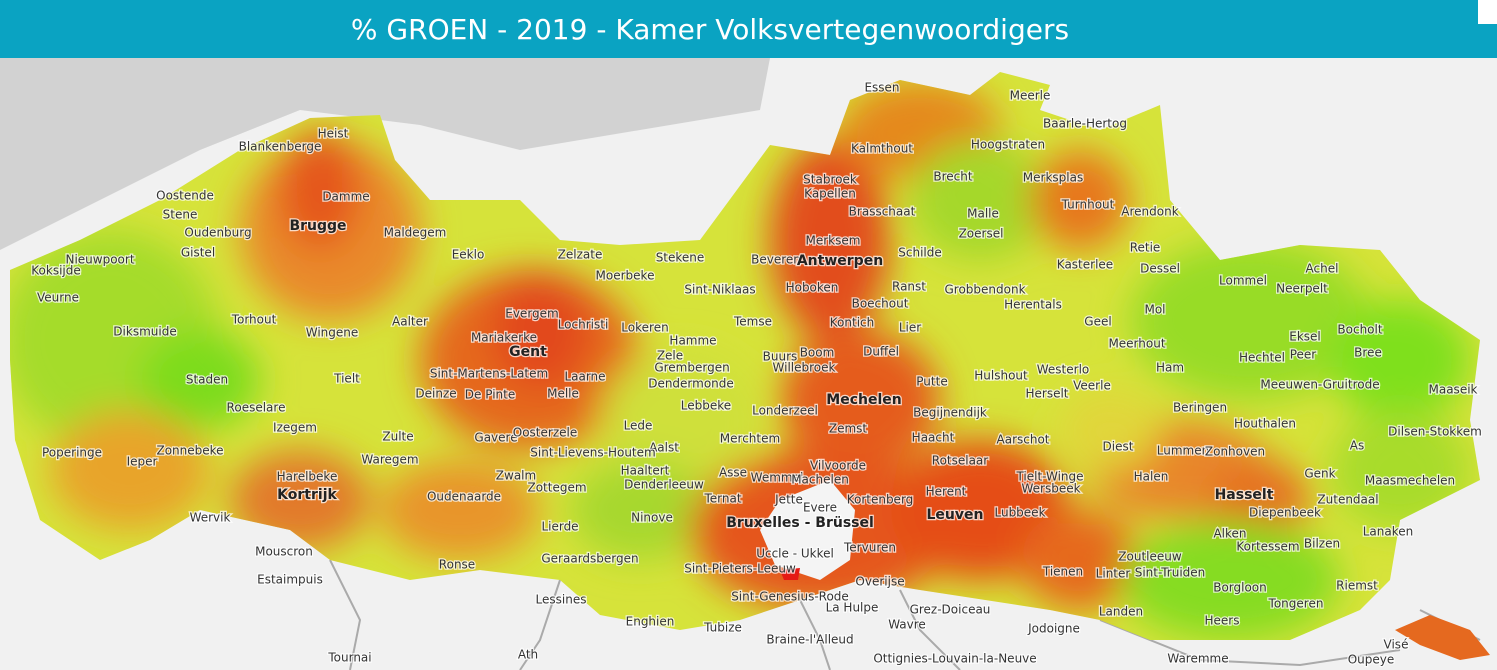 This screenshot has width=1497, height=670. I want to click on place-label: Stabroek, so click(830, 180).